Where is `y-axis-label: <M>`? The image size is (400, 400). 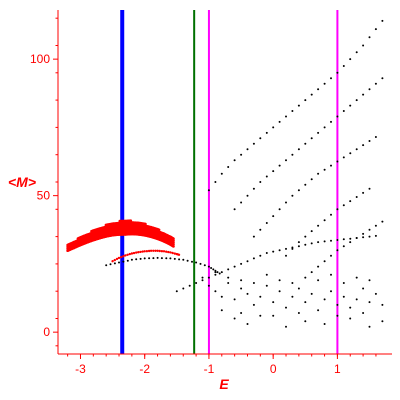
y-axis-label: <M> is located at coordinates (22, 182).